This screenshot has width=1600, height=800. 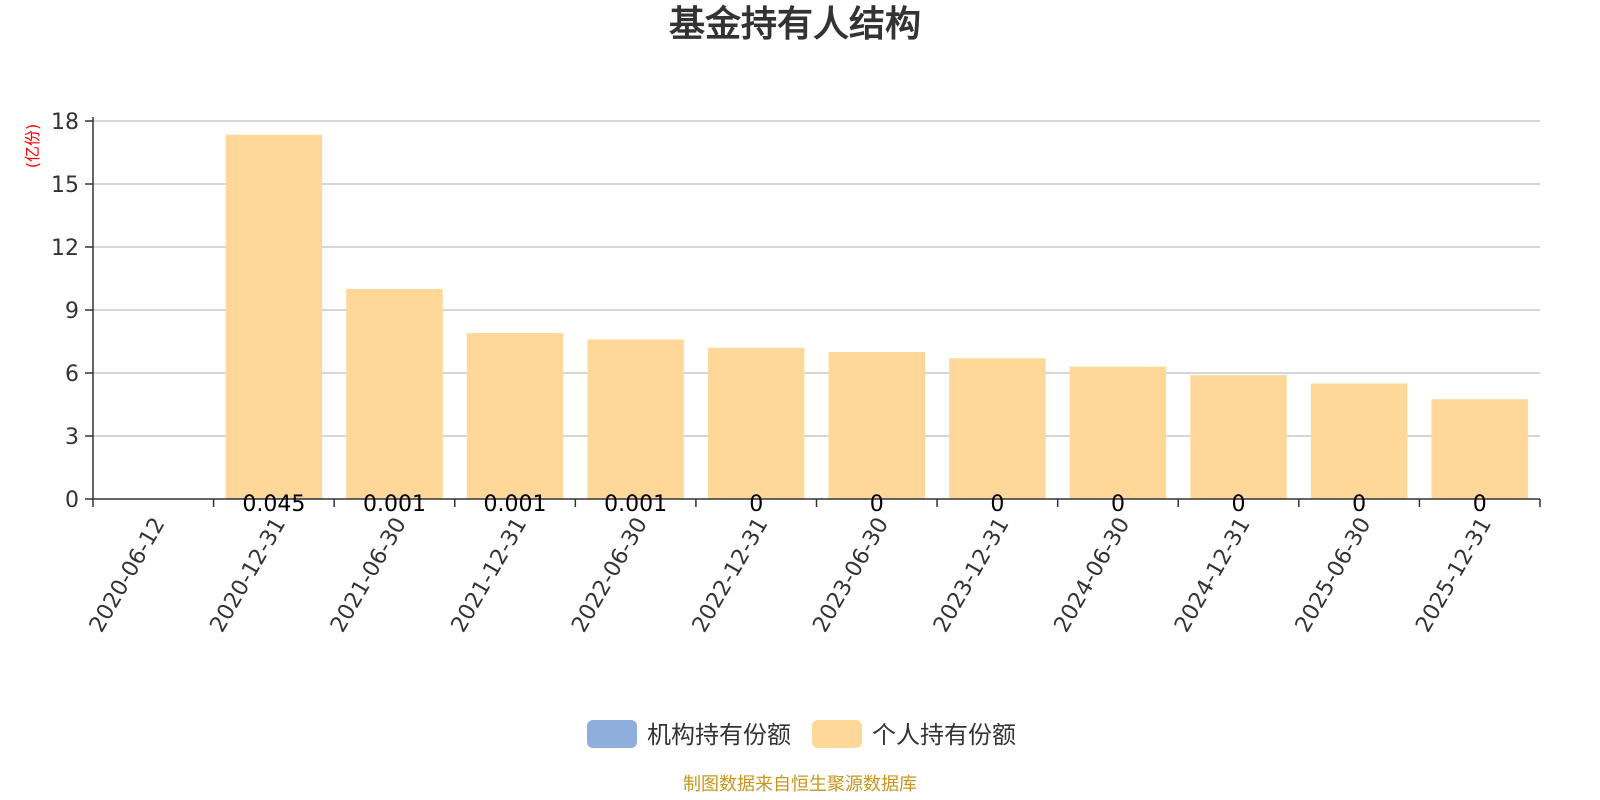 I want to click on y-tick-label: 12, so click(x=65, y=248).